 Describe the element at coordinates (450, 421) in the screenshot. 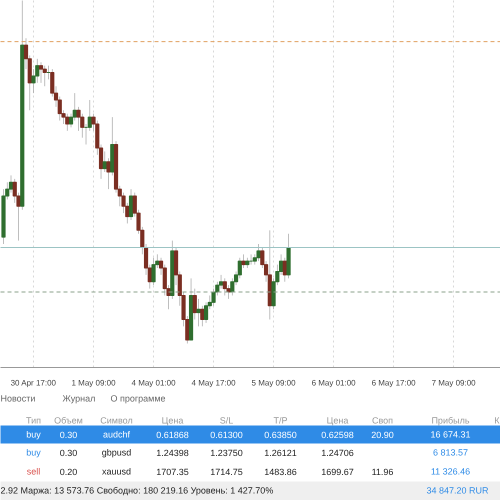

I see `text: Прибыль` at that location.